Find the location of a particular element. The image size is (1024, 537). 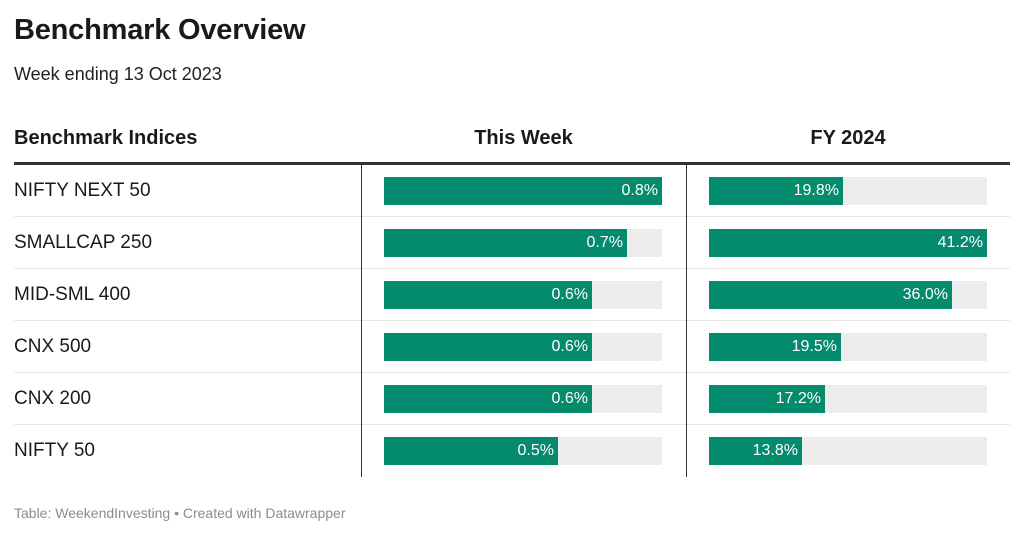

fy-bar-track: 17.2% is located at coordinates (848, 399).